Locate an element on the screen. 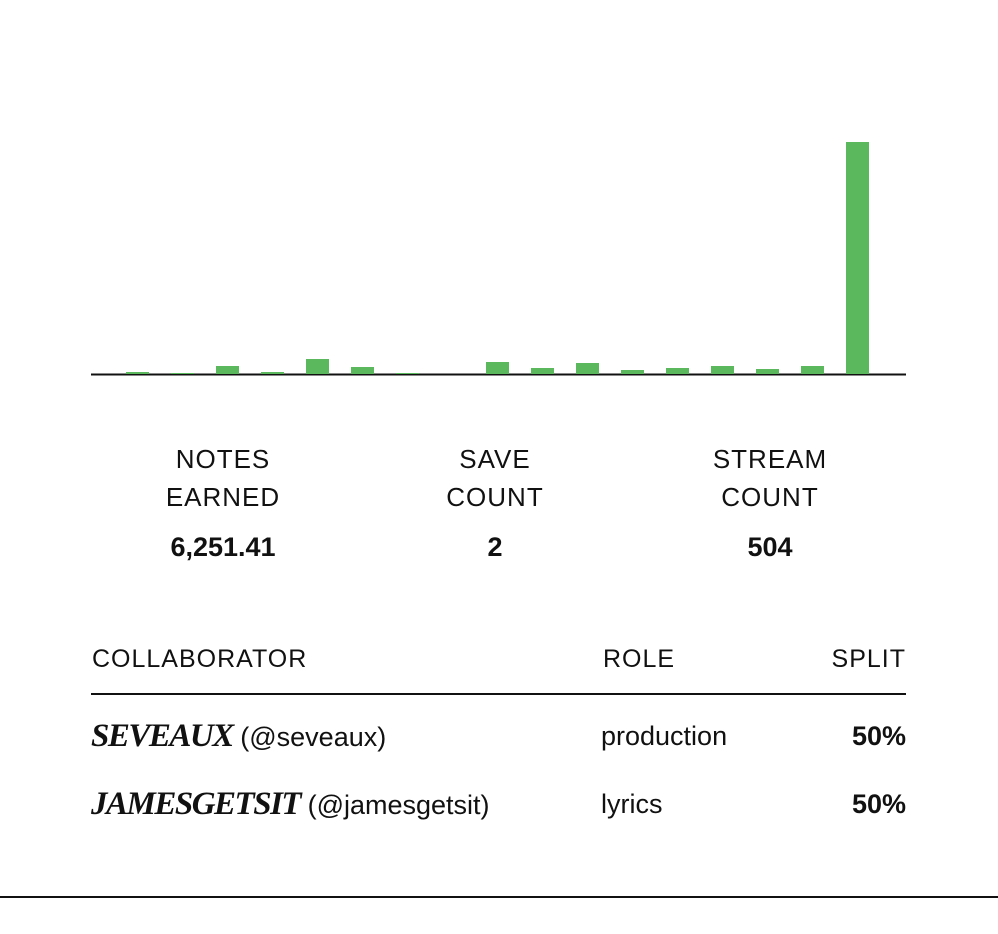 Image resolution: width=998 pixels, height=934 pixels. stat: SAVE COUNT 2 is located at coordinates (495, 501).